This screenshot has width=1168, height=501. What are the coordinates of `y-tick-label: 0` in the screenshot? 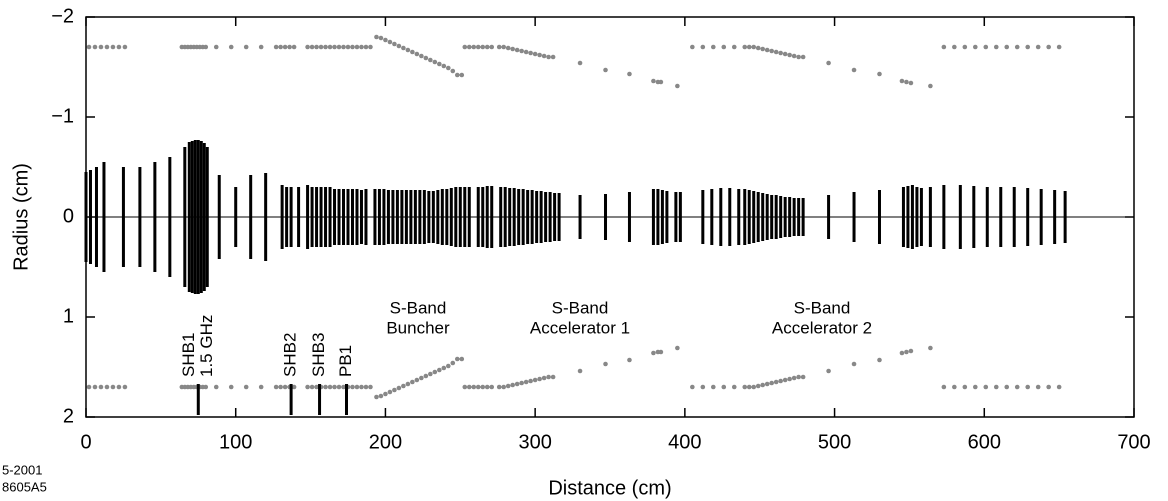 It's located at (68, 216).